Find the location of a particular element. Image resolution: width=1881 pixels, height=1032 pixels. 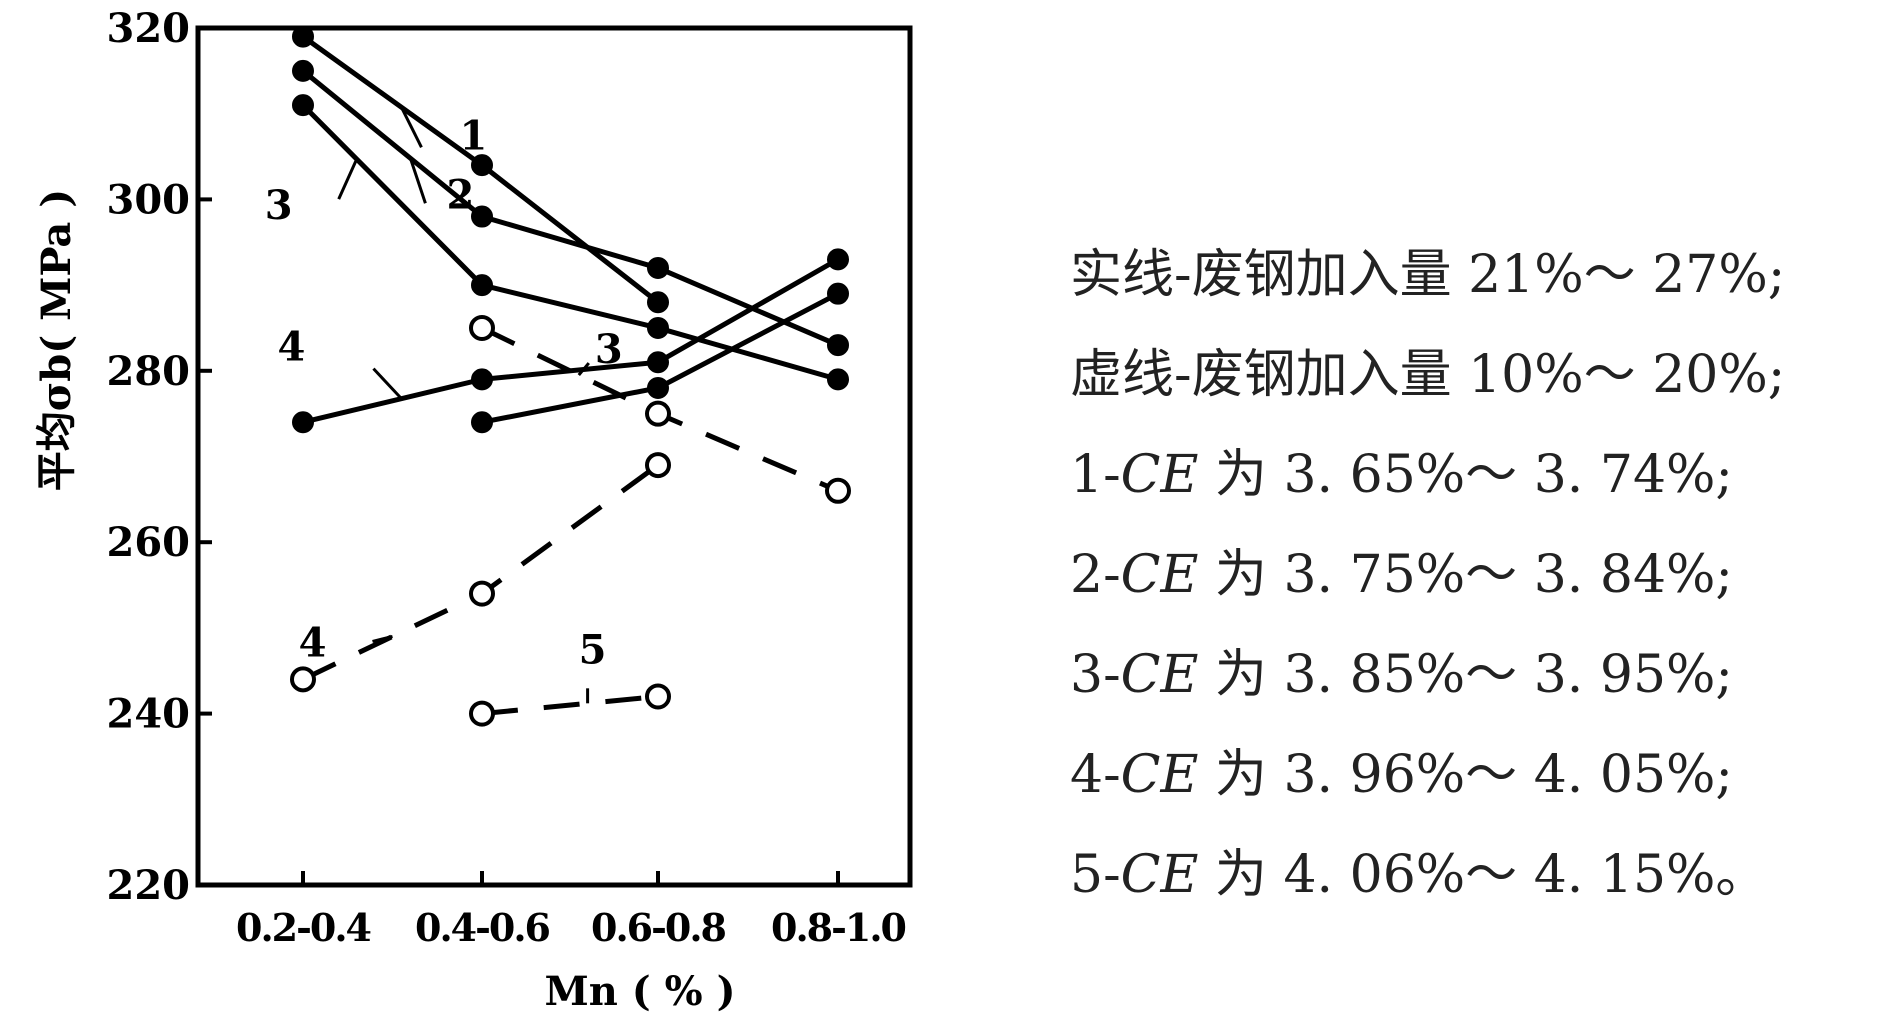

legend-line: 3-CE 为 3. 85%～ 3. 95%; is located at coordinates (1470, 675).